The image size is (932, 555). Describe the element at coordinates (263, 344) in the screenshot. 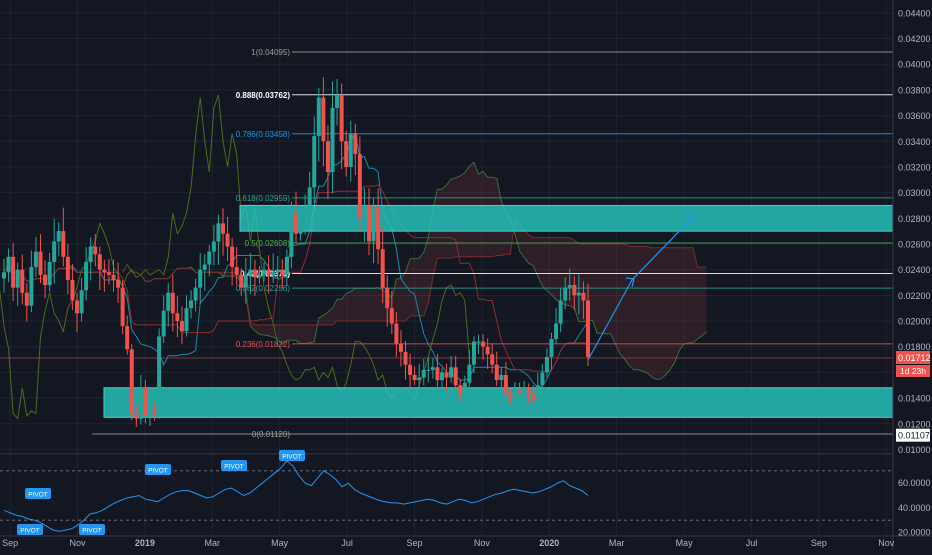

I see `fib-label: 0.236(0.01822)` at that location.